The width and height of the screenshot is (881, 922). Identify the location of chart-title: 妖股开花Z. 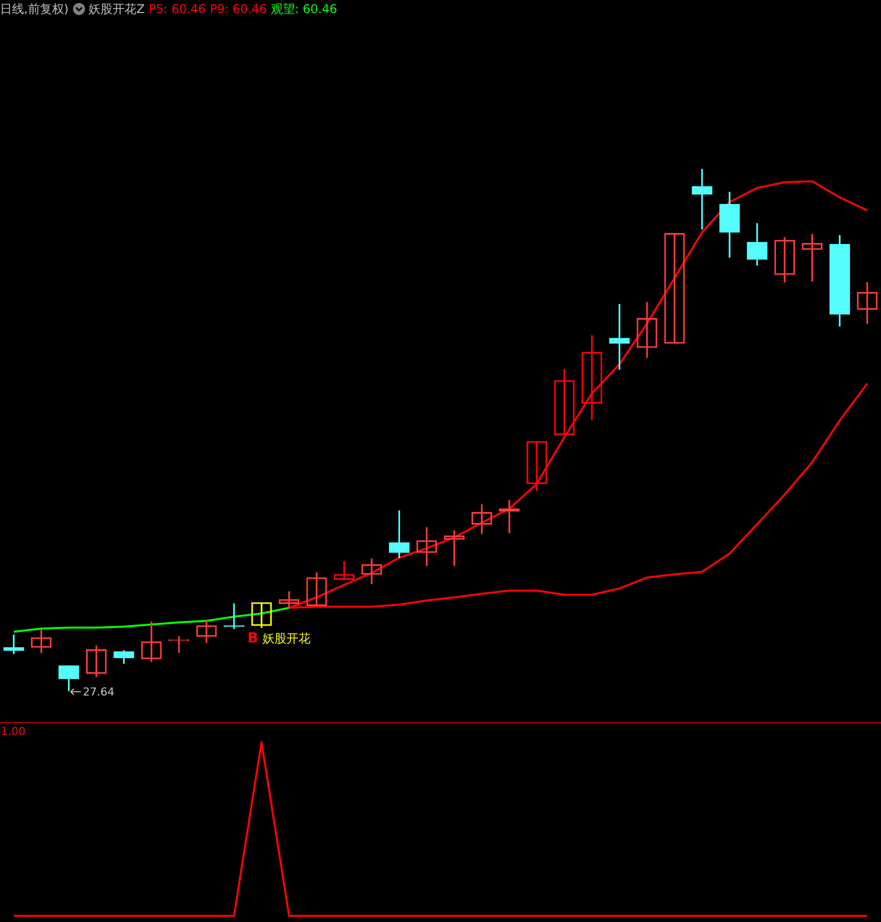
(116, 9).